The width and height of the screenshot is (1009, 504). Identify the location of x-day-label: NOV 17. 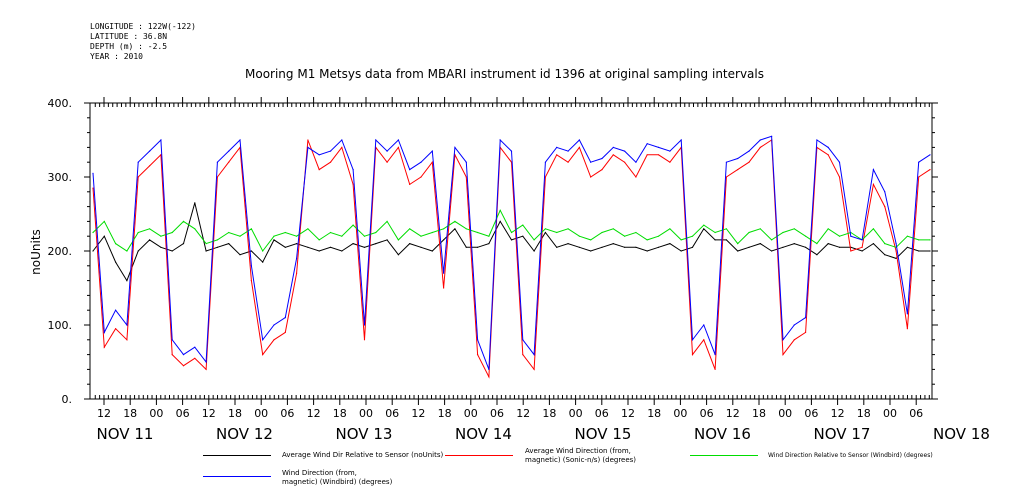
(842, 434).